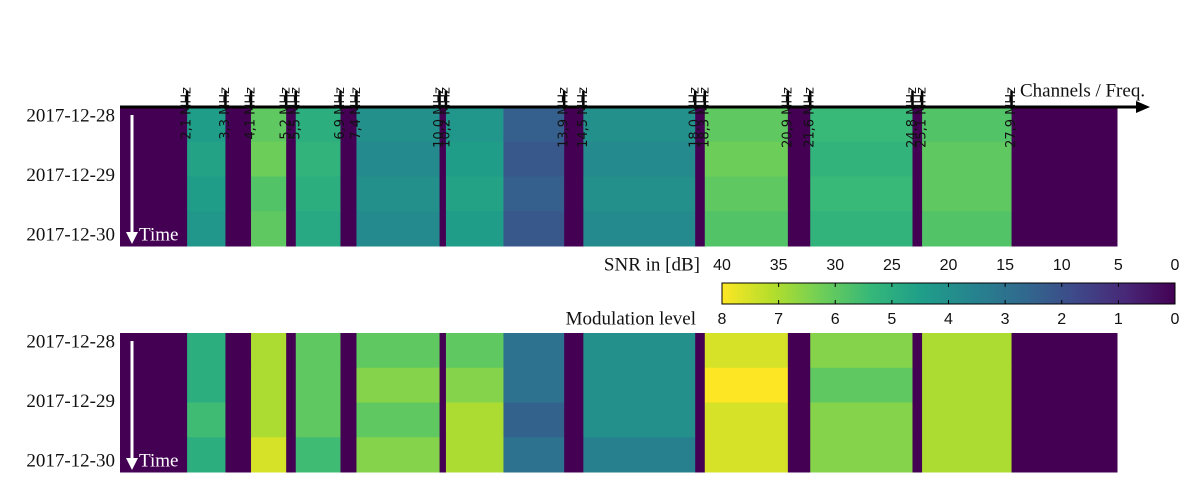  Describe the element at coordinates (1118, 319) in the screenshot. I see `colorbar-tick-label: 1` at that location.